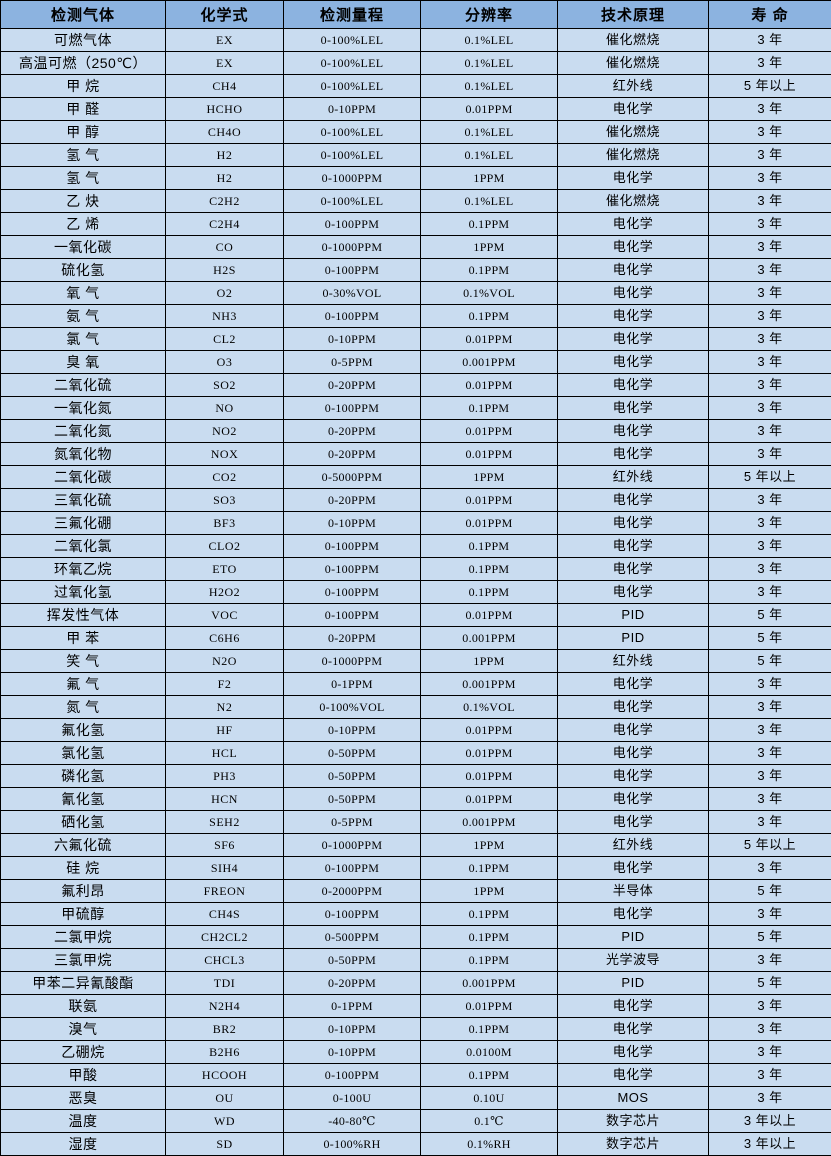  I want to click on cell-range: 0-100%VOL, so click(352, 707).